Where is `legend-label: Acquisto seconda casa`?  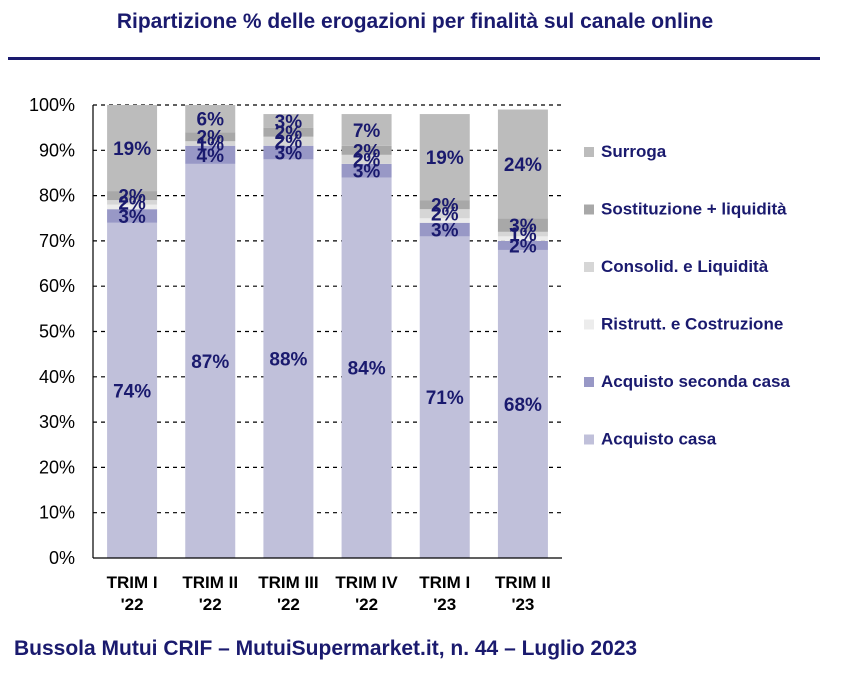 legend-label: Acquisto seconda casa is located at coordinates (696, 381).